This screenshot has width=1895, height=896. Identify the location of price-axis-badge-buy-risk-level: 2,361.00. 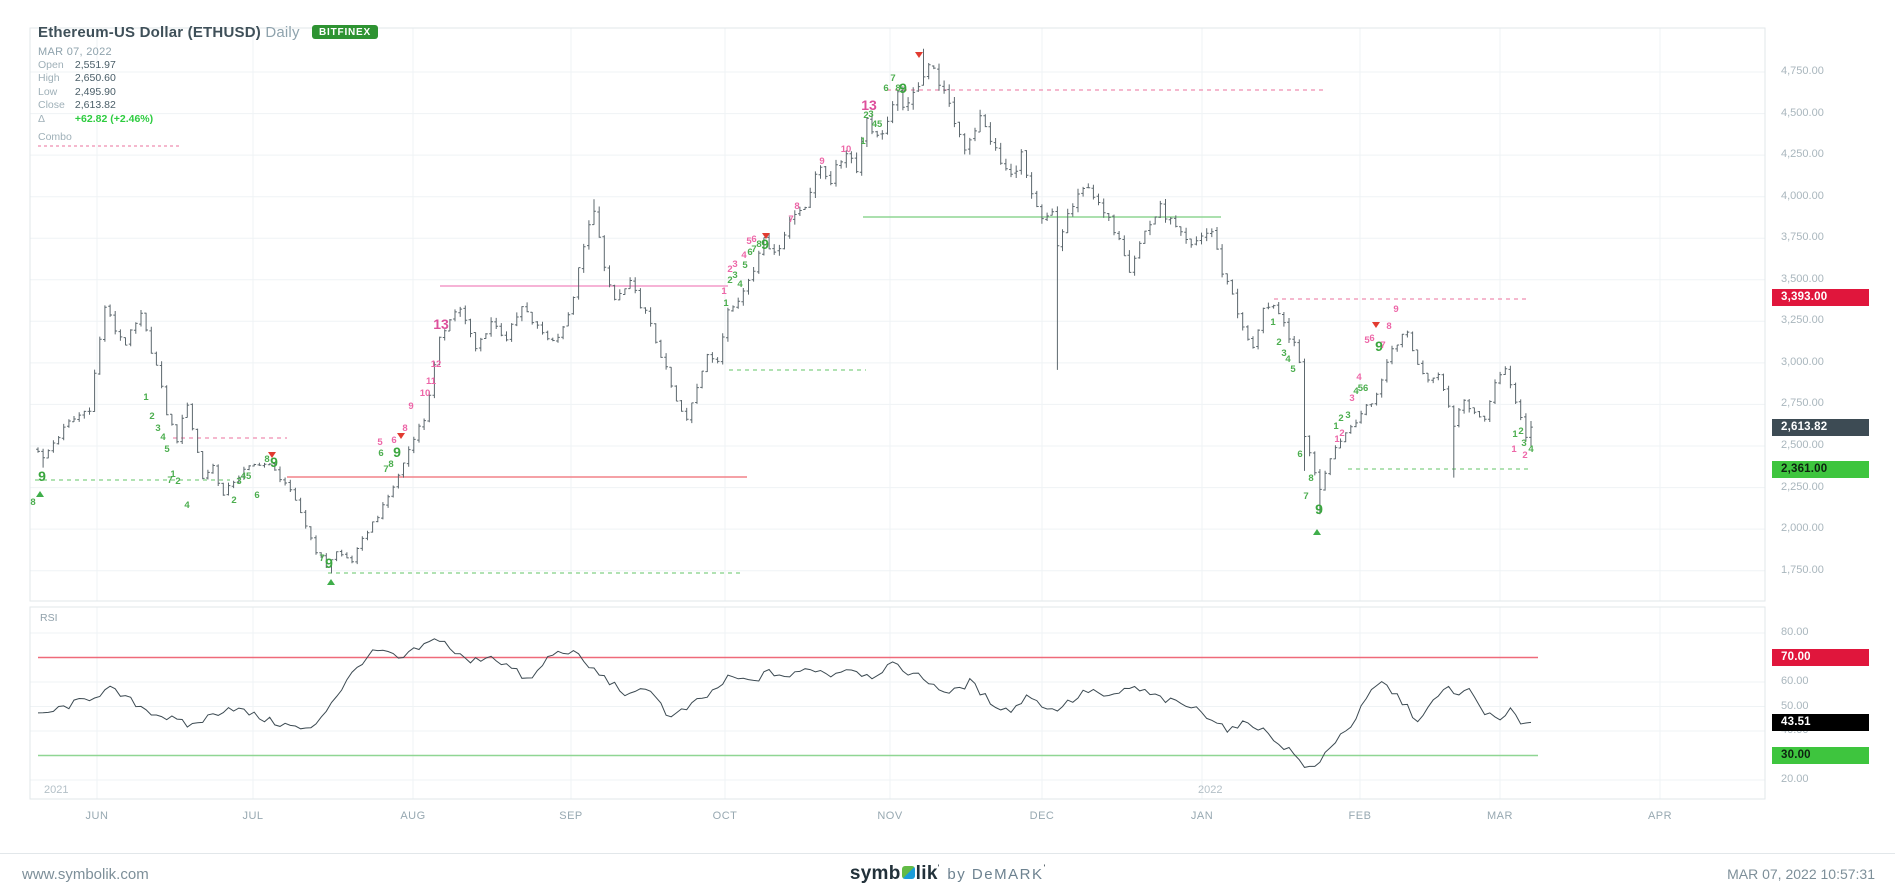
(1820, 469).